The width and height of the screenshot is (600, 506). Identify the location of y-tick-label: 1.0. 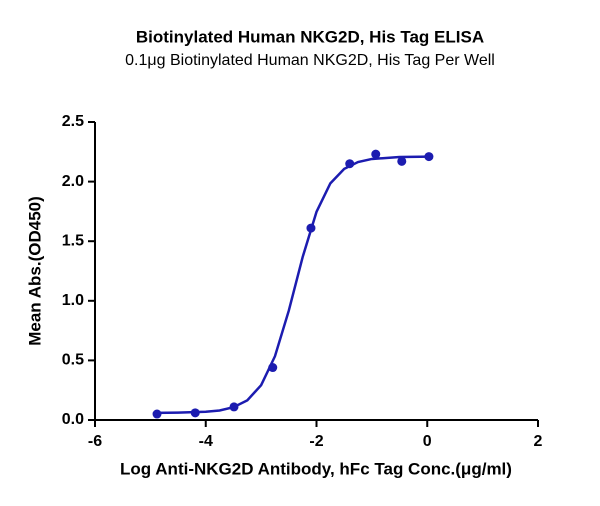
(73, 300).